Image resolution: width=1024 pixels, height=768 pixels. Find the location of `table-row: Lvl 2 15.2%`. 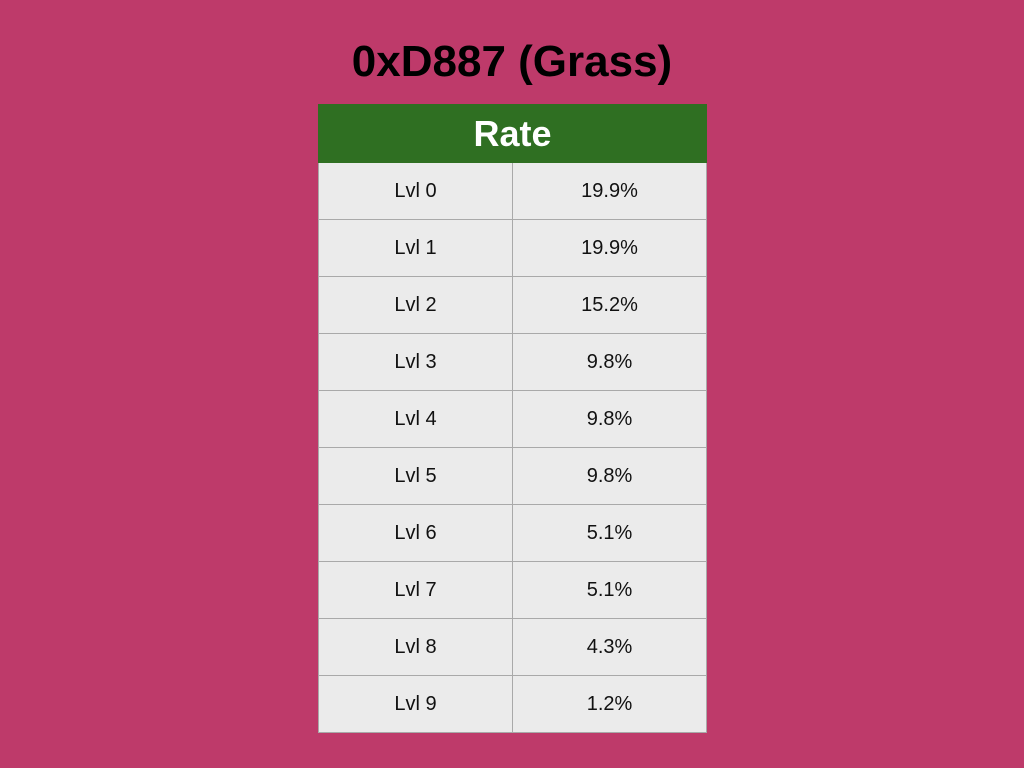

table-row: Lvl 2 15.2% is located at coordinates (512, 305).